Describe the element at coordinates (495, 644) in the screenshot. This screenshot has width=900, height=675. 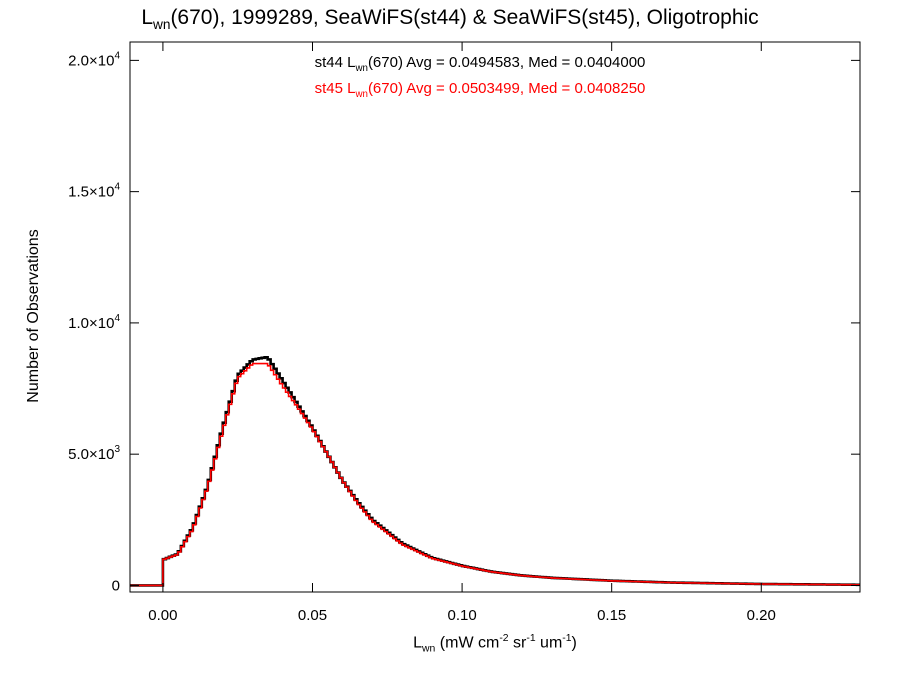
I see `x-axis-label: Lwn (mW cm-2 sr-1 um-1)` at that location.